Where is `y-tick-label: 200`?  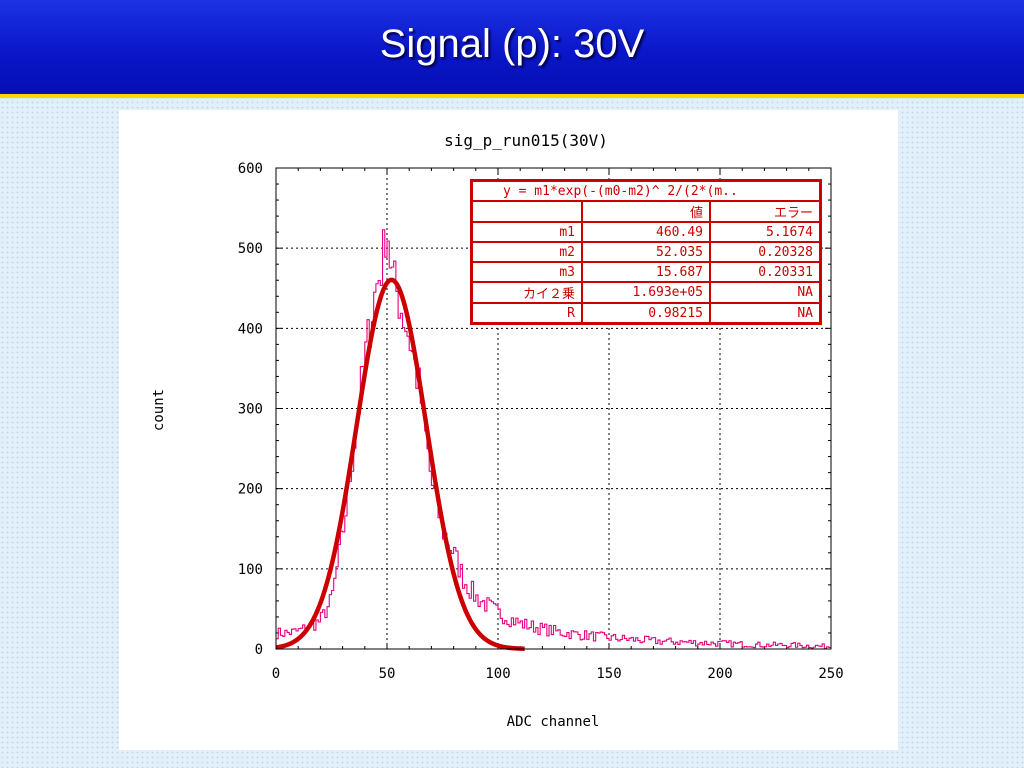
y-tick-label: 200 is located at coordinates (250, 490).